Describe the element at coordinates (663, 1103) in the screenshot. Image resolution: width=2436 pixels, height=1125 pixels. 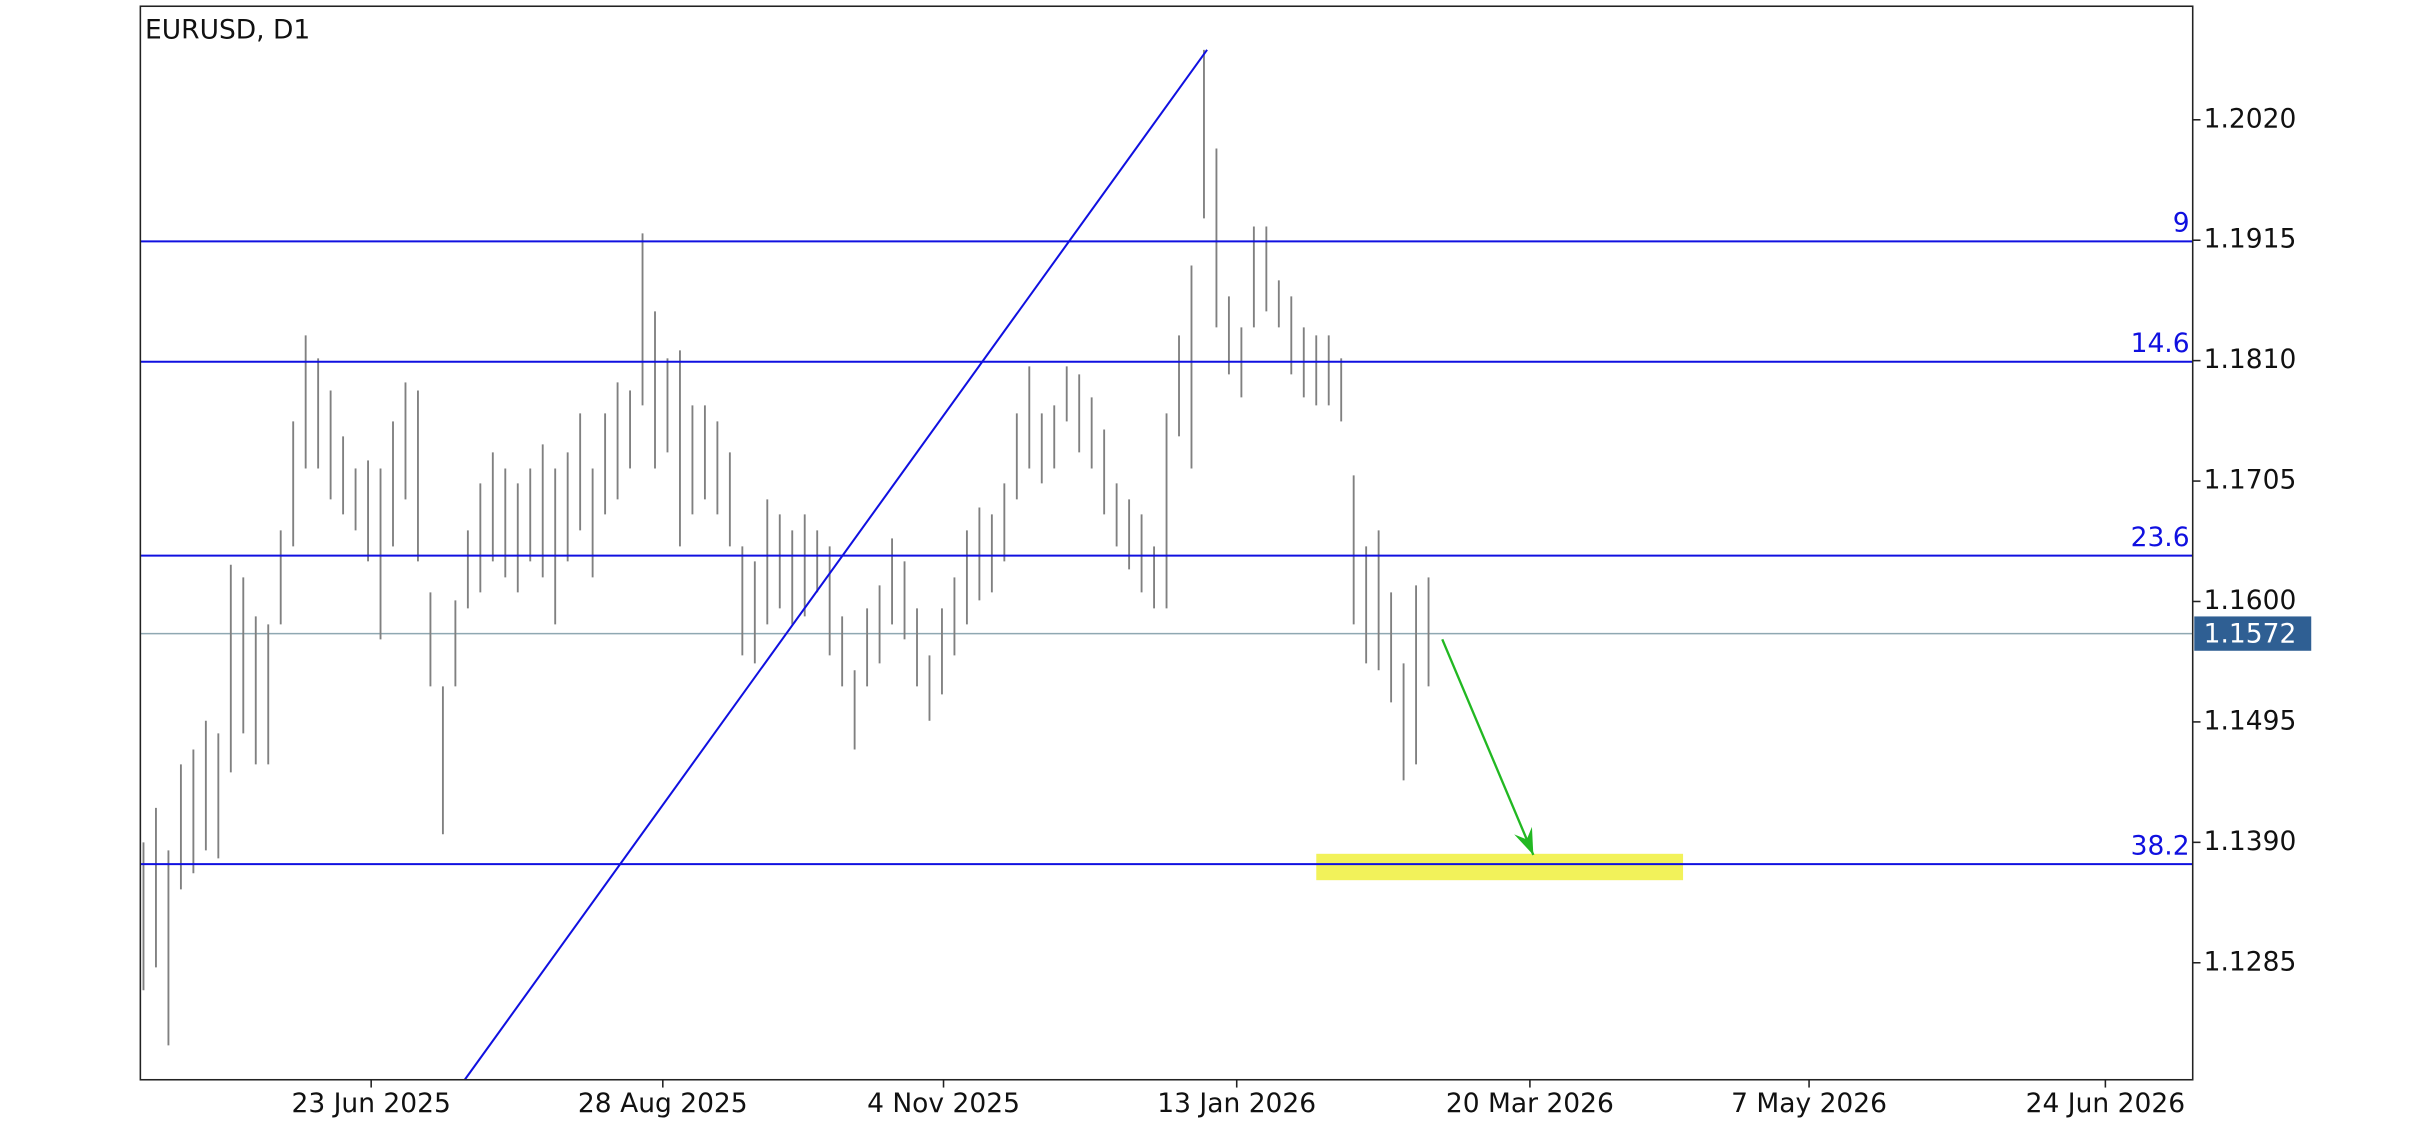
I see `x-tick-label: 28 Aug 2025` at that location.